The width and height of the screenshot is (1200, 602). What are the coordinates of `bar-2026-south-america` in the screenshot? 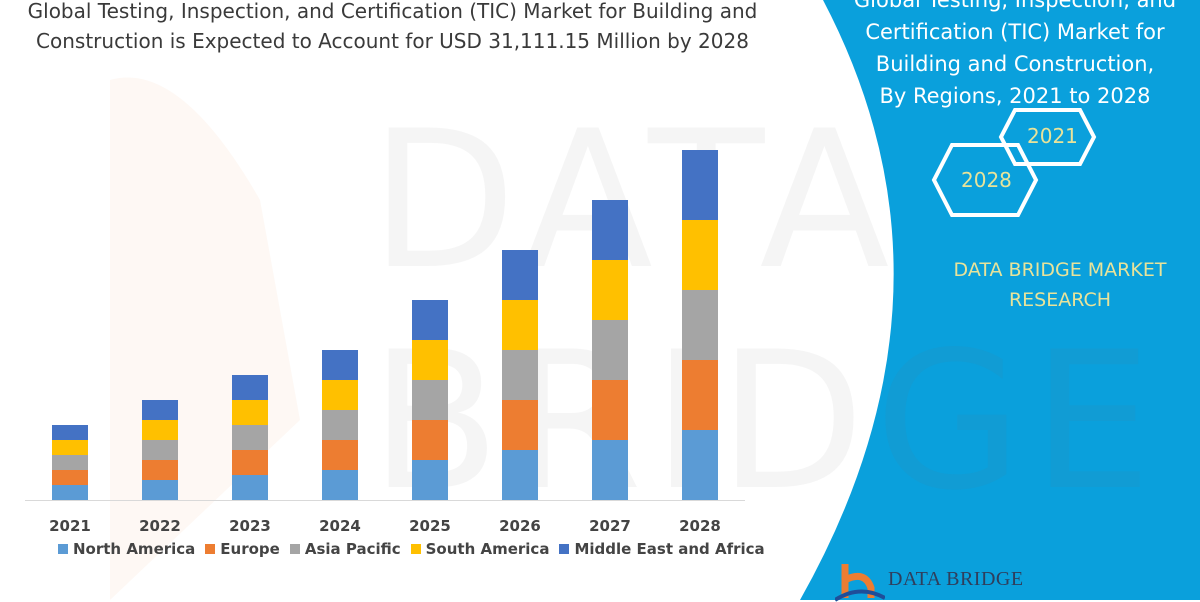 It's located at (520, 325).